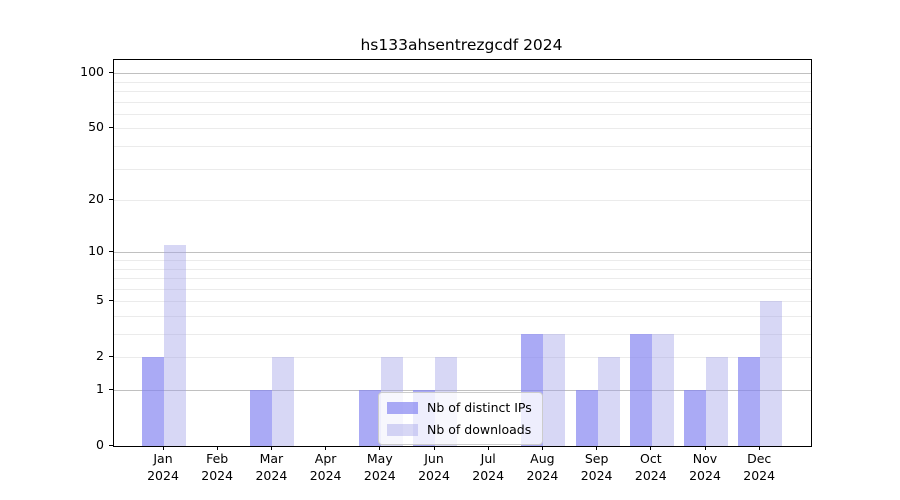  I want to click on y-tick-label: 10, so click(96, 251).